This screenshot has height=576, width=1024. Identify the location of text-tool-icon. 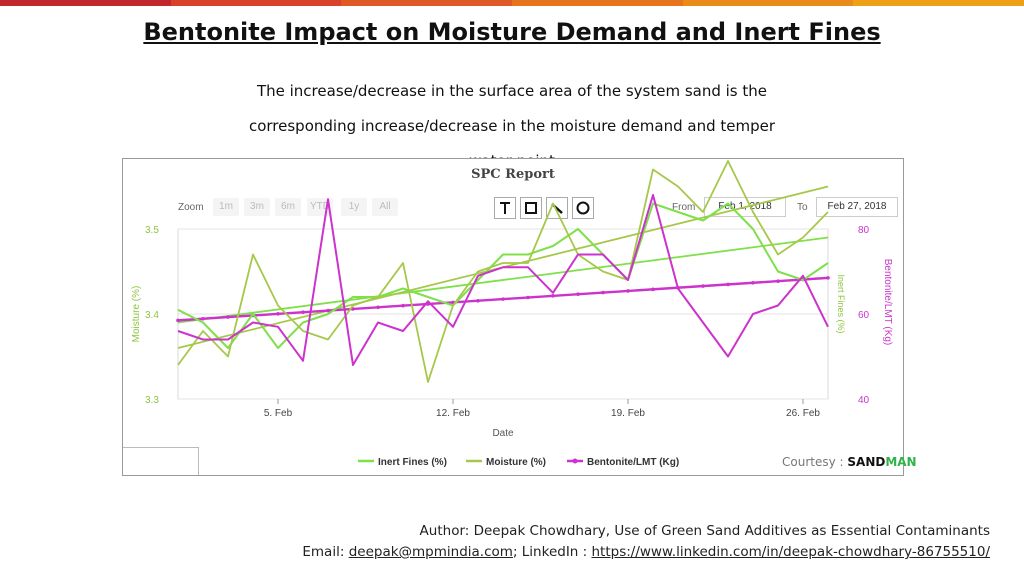
(505, 208).